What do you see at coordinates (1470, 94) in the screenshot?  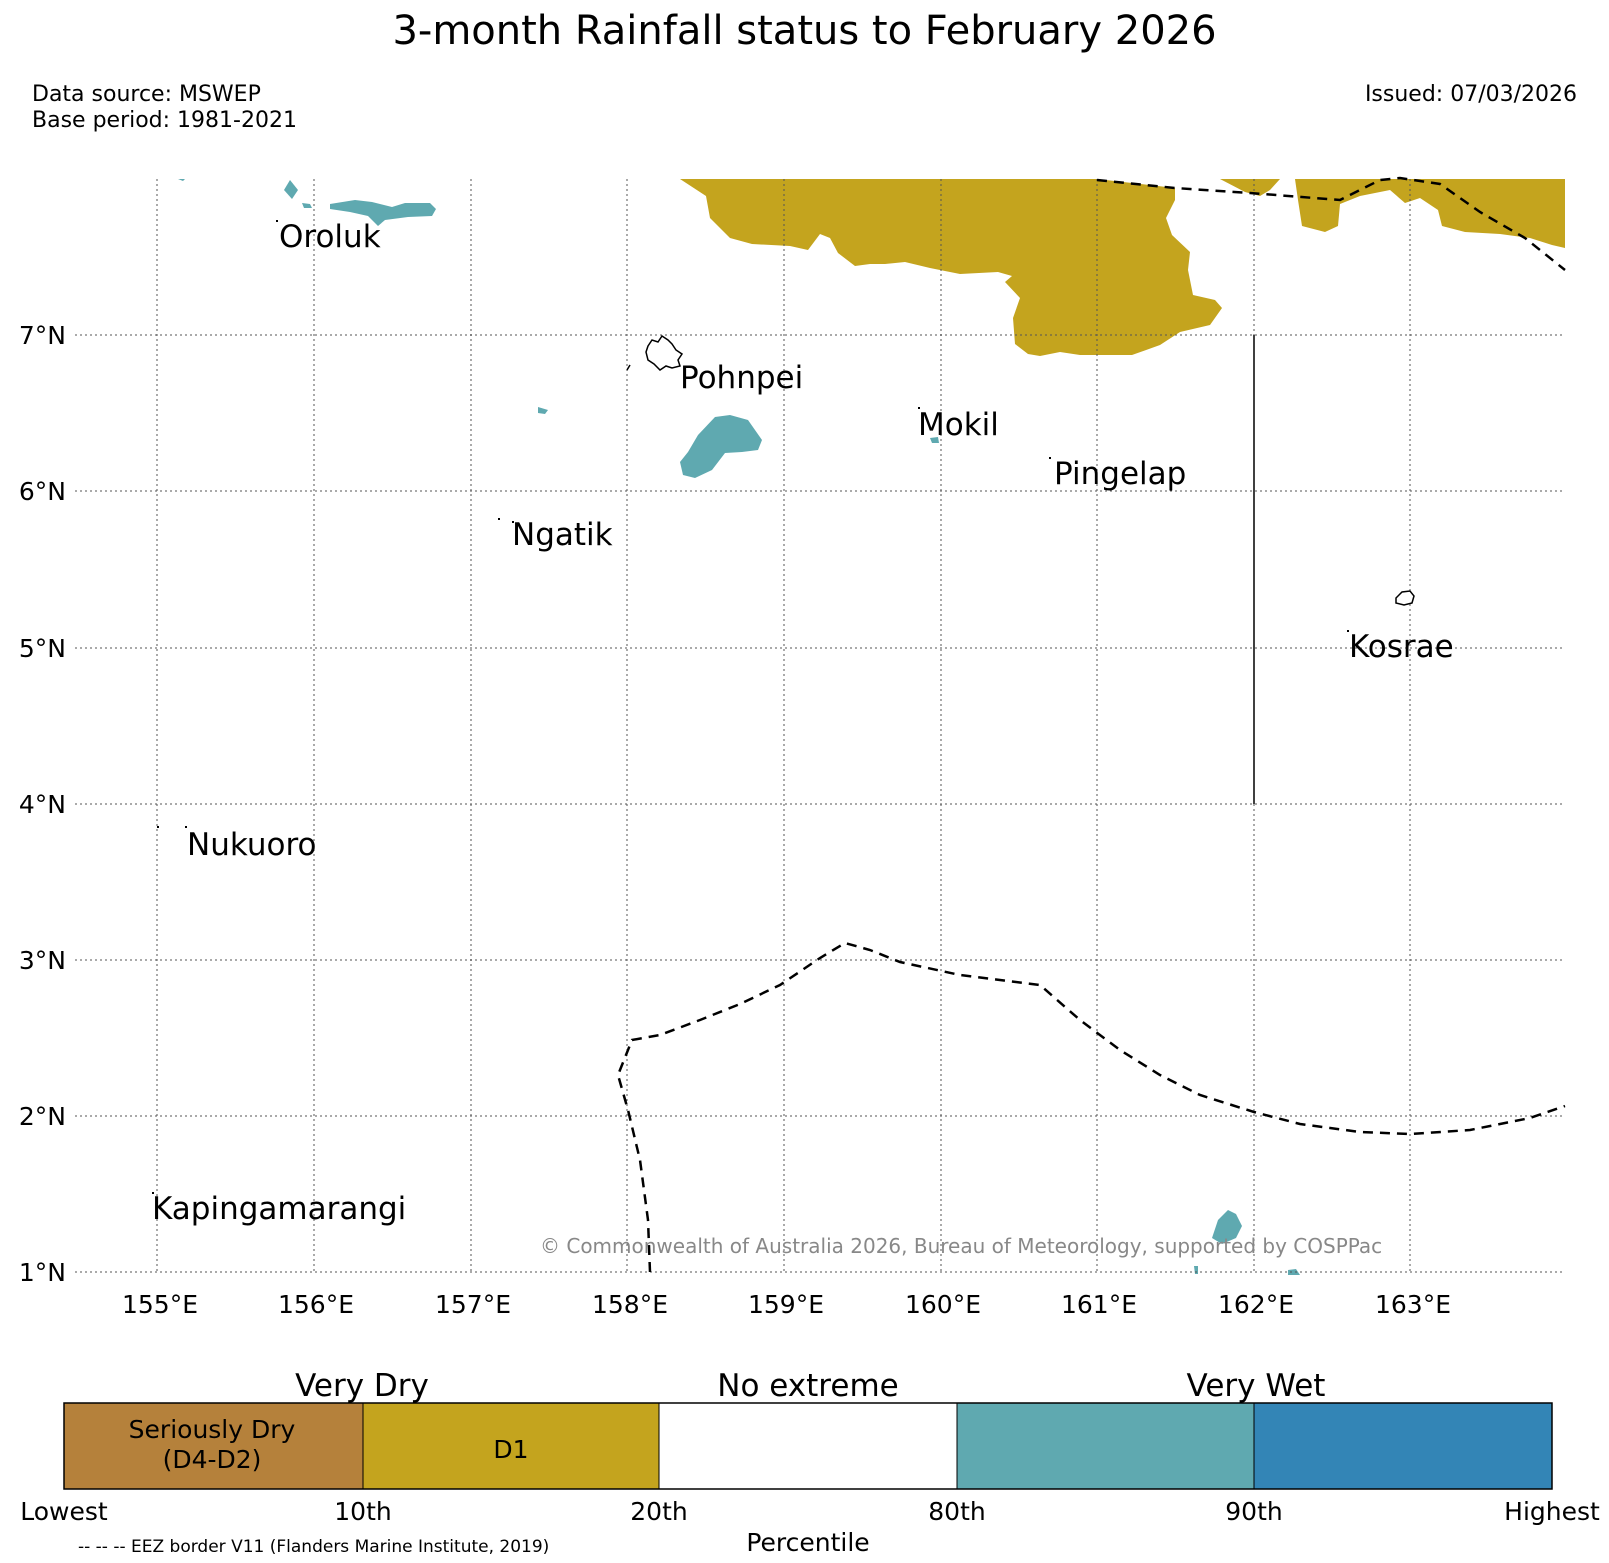 I see `issued-date-label: Issued: 07/03/2026` at bounding box center [1470, 94].